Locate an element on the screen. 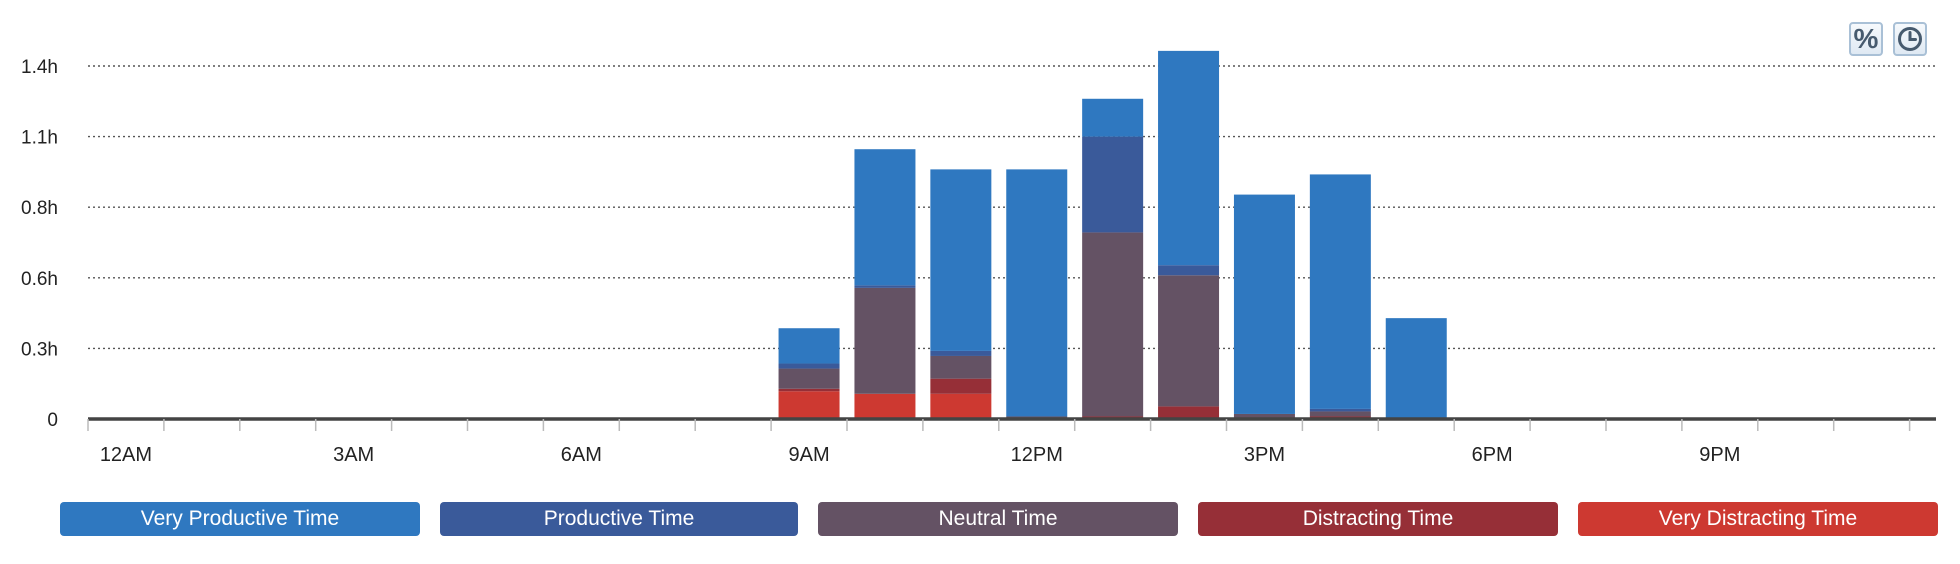 Image resolution: width=1960 pixels, height=564 pixels. legend-label: Very Productive Time is located at coordinates (240, 518).